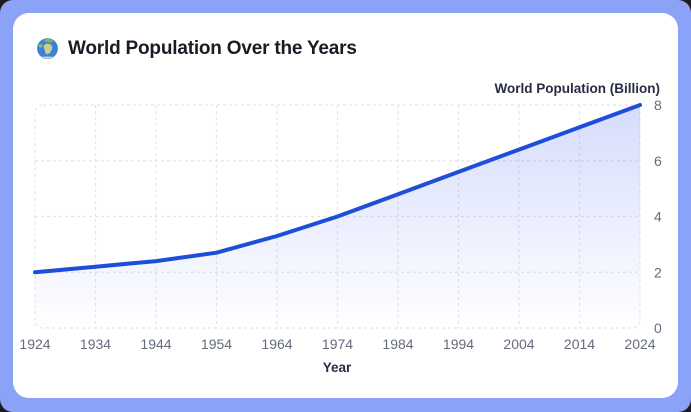 The image size is (691, 412). Describe the element at coordinates (658, 272) in the screenshot. I see `y-tick-label: 2` at that location.